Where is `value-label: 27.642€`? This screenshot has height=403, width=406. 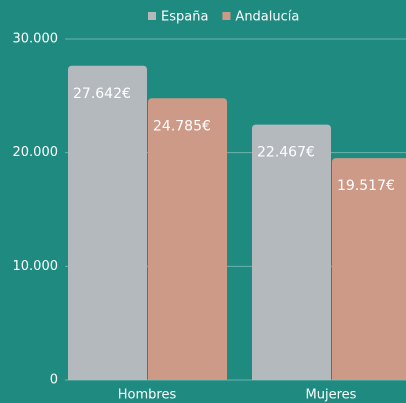 value-label: 27.642€ is located at coordinates (102, 94).